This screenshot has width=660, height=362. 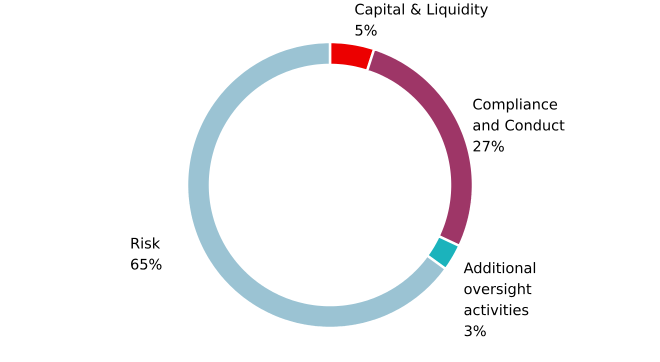 I want to click on data-label: 5%, so click(x=366, y=30).